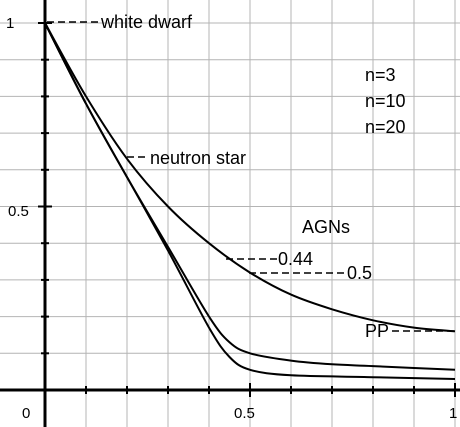  Describe the element at coordinates (10, 23) in the screenshot. I see `y-tick-label-1: 1` at that location.